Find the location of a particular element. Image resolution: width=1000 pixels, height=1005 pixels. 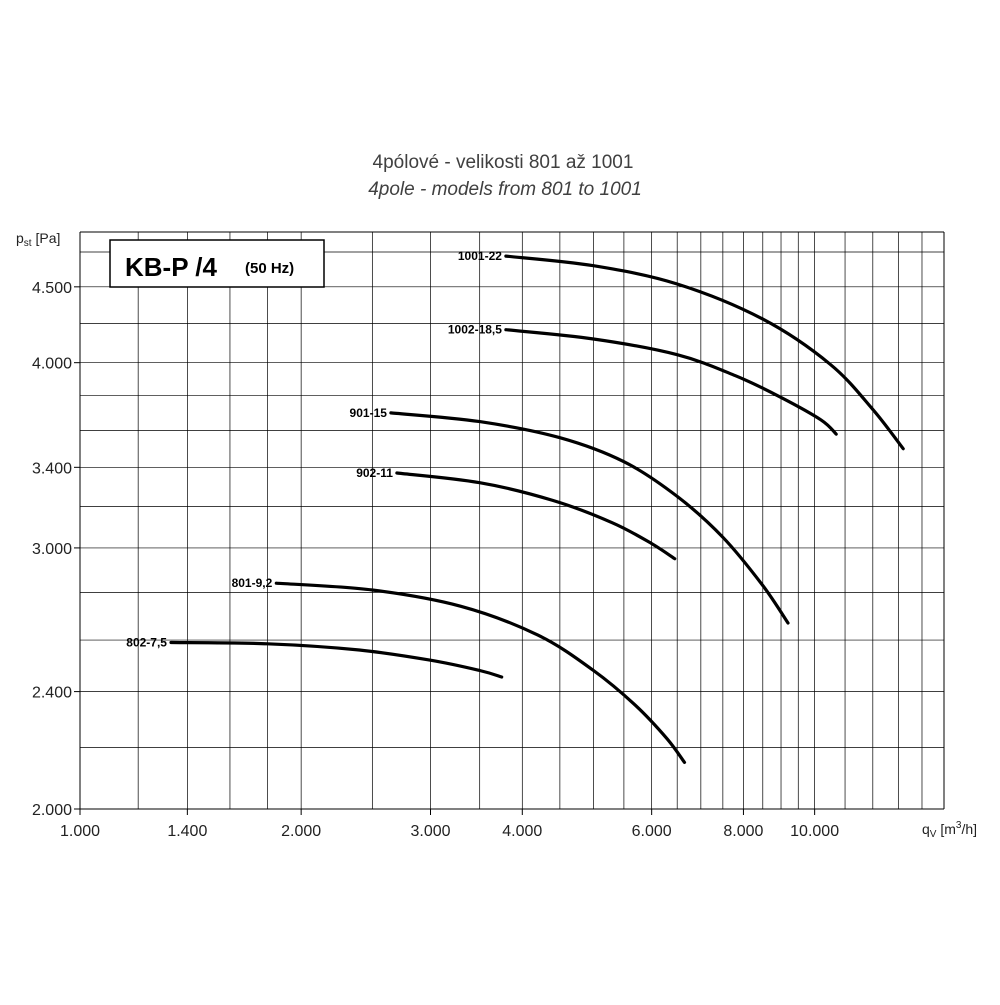

y-tick-label: 2.400 is located at coordinates (52, 693).